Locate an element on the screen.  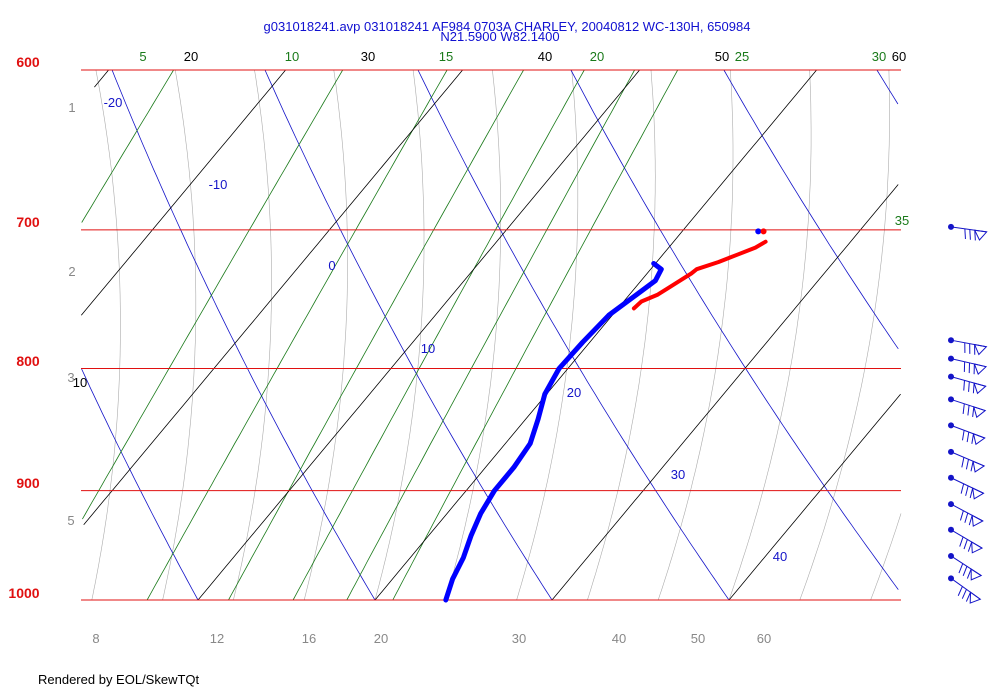
moist-adiabat-label-2: 2 is located at coordinates (71, 271).